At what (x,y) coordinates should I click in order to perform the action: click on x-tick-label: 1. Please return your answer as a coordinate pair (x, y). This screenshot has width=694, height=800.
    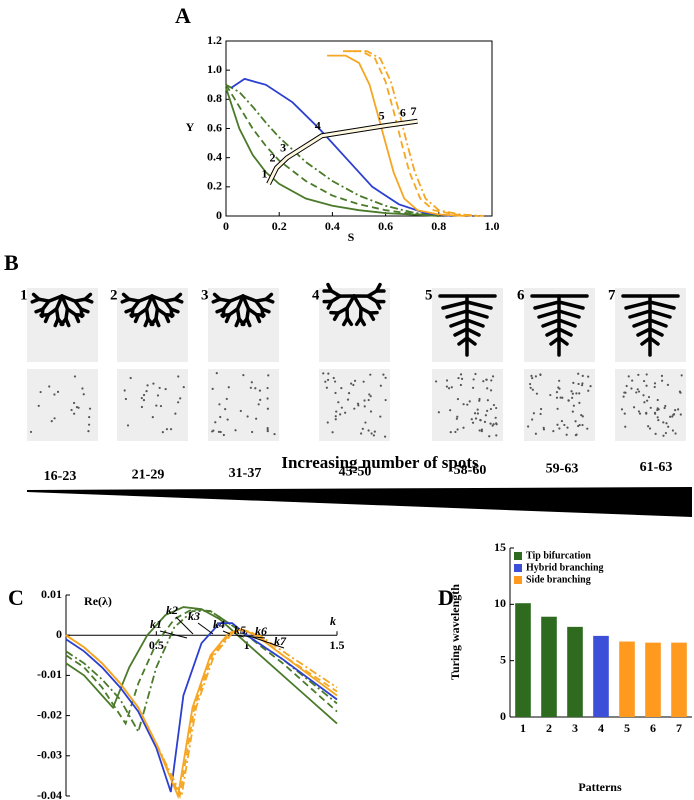
    Looking at the image, I should click on (523, 728).